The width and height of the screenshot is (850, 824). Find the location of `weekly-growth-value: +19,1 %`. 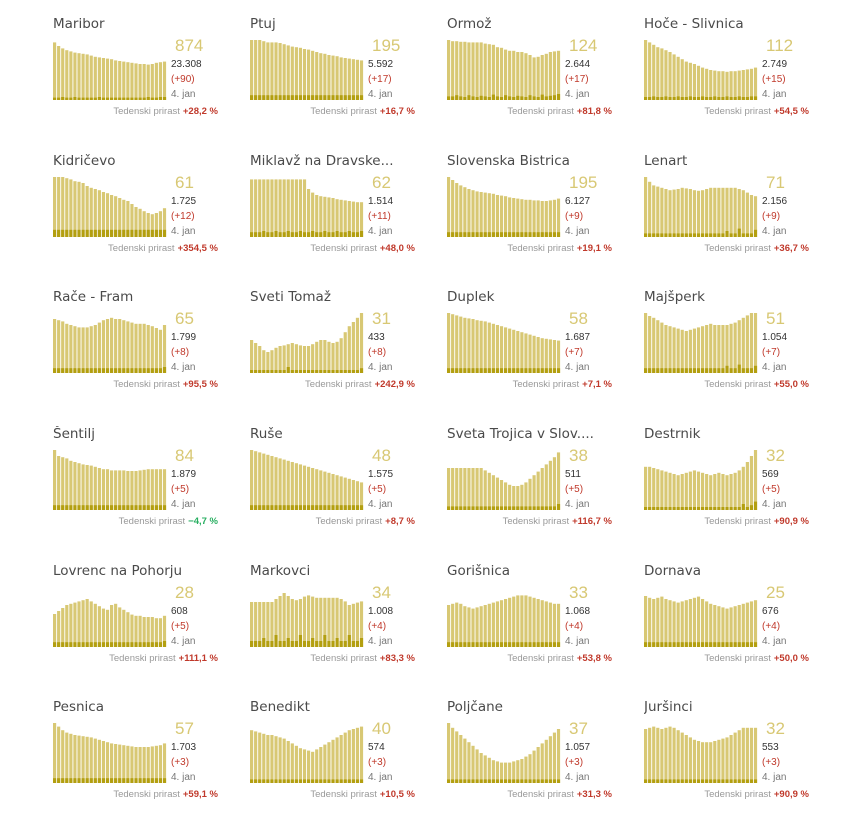

weekly-growth-value: +19,1 % is located at coordinates (594, 248).